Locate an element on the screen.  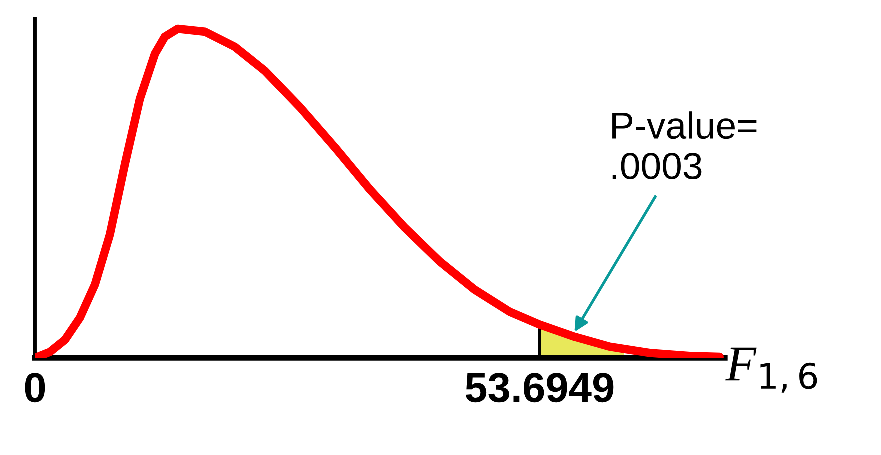
x-axis-title: F$_{1,6}$ is located at coordinates (772, 370).